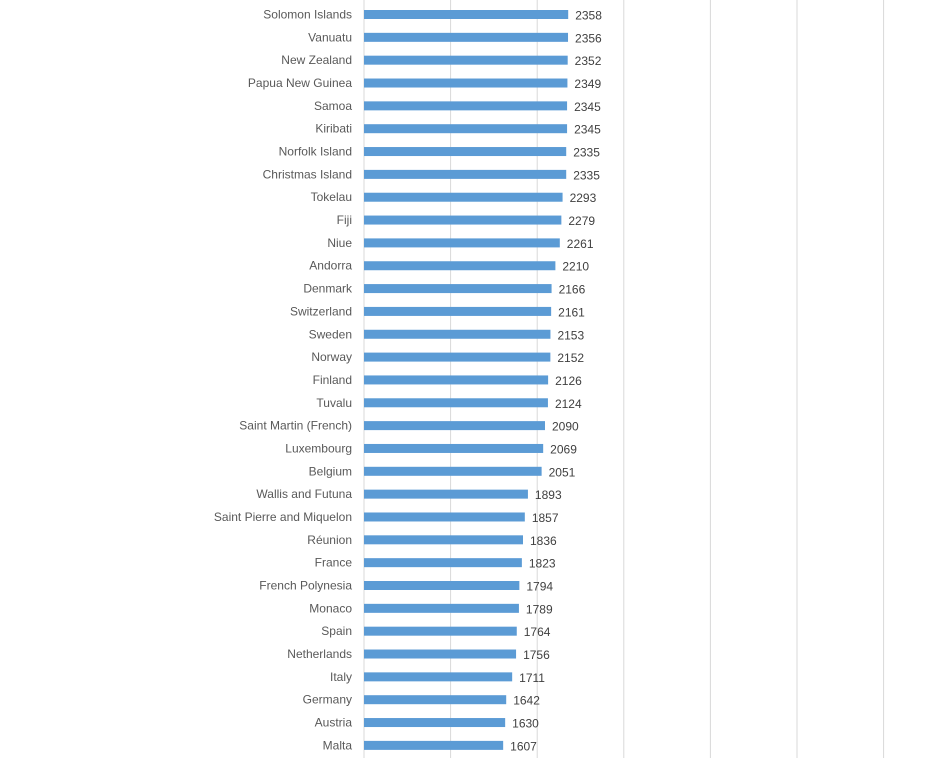 The image size is (941, 758). Describe the element at coordinates (332, 380) in the screenshot. I see `category-label: Finland` at that location.